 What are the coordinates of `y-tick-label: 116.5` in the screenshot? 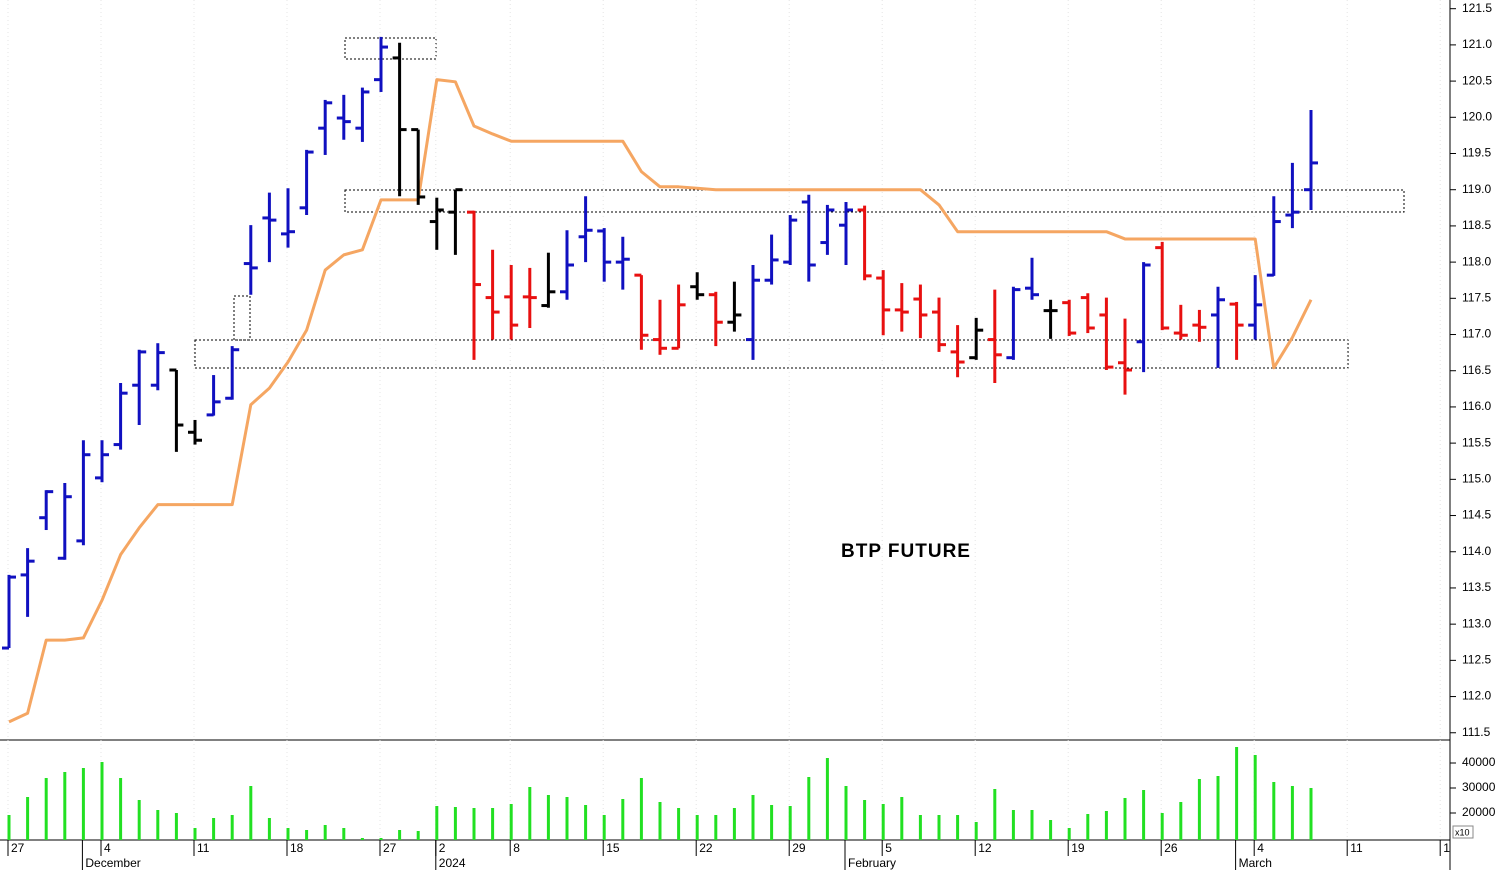 It's located at (1476, 370).